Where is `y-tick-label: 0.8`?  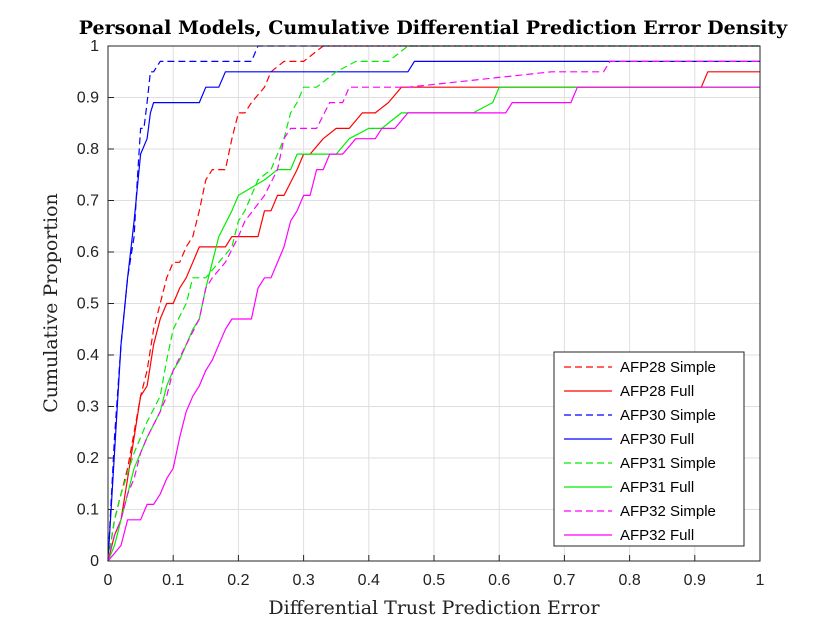 y-tick-label: 0.8 is located at coordinates (88, 149).